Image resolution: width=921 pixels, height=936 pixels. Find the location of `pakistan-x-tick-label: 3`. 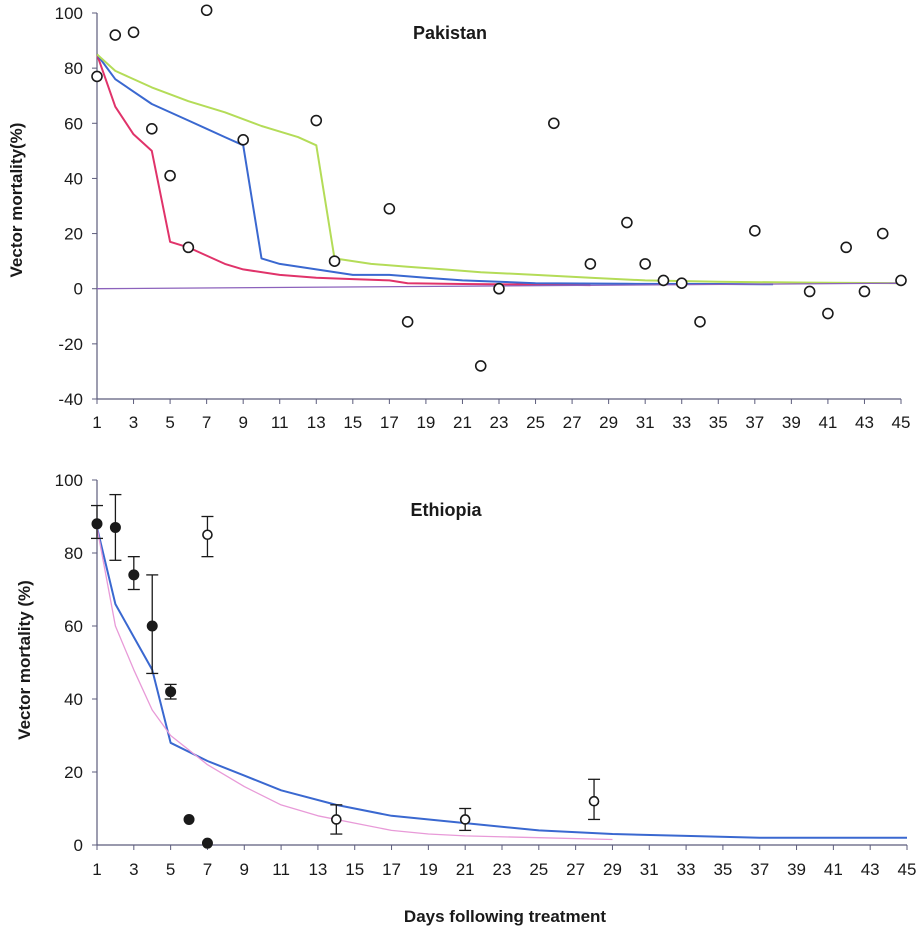

pakistan-x-tick-label: 3 is located at coordinates (133, 422).